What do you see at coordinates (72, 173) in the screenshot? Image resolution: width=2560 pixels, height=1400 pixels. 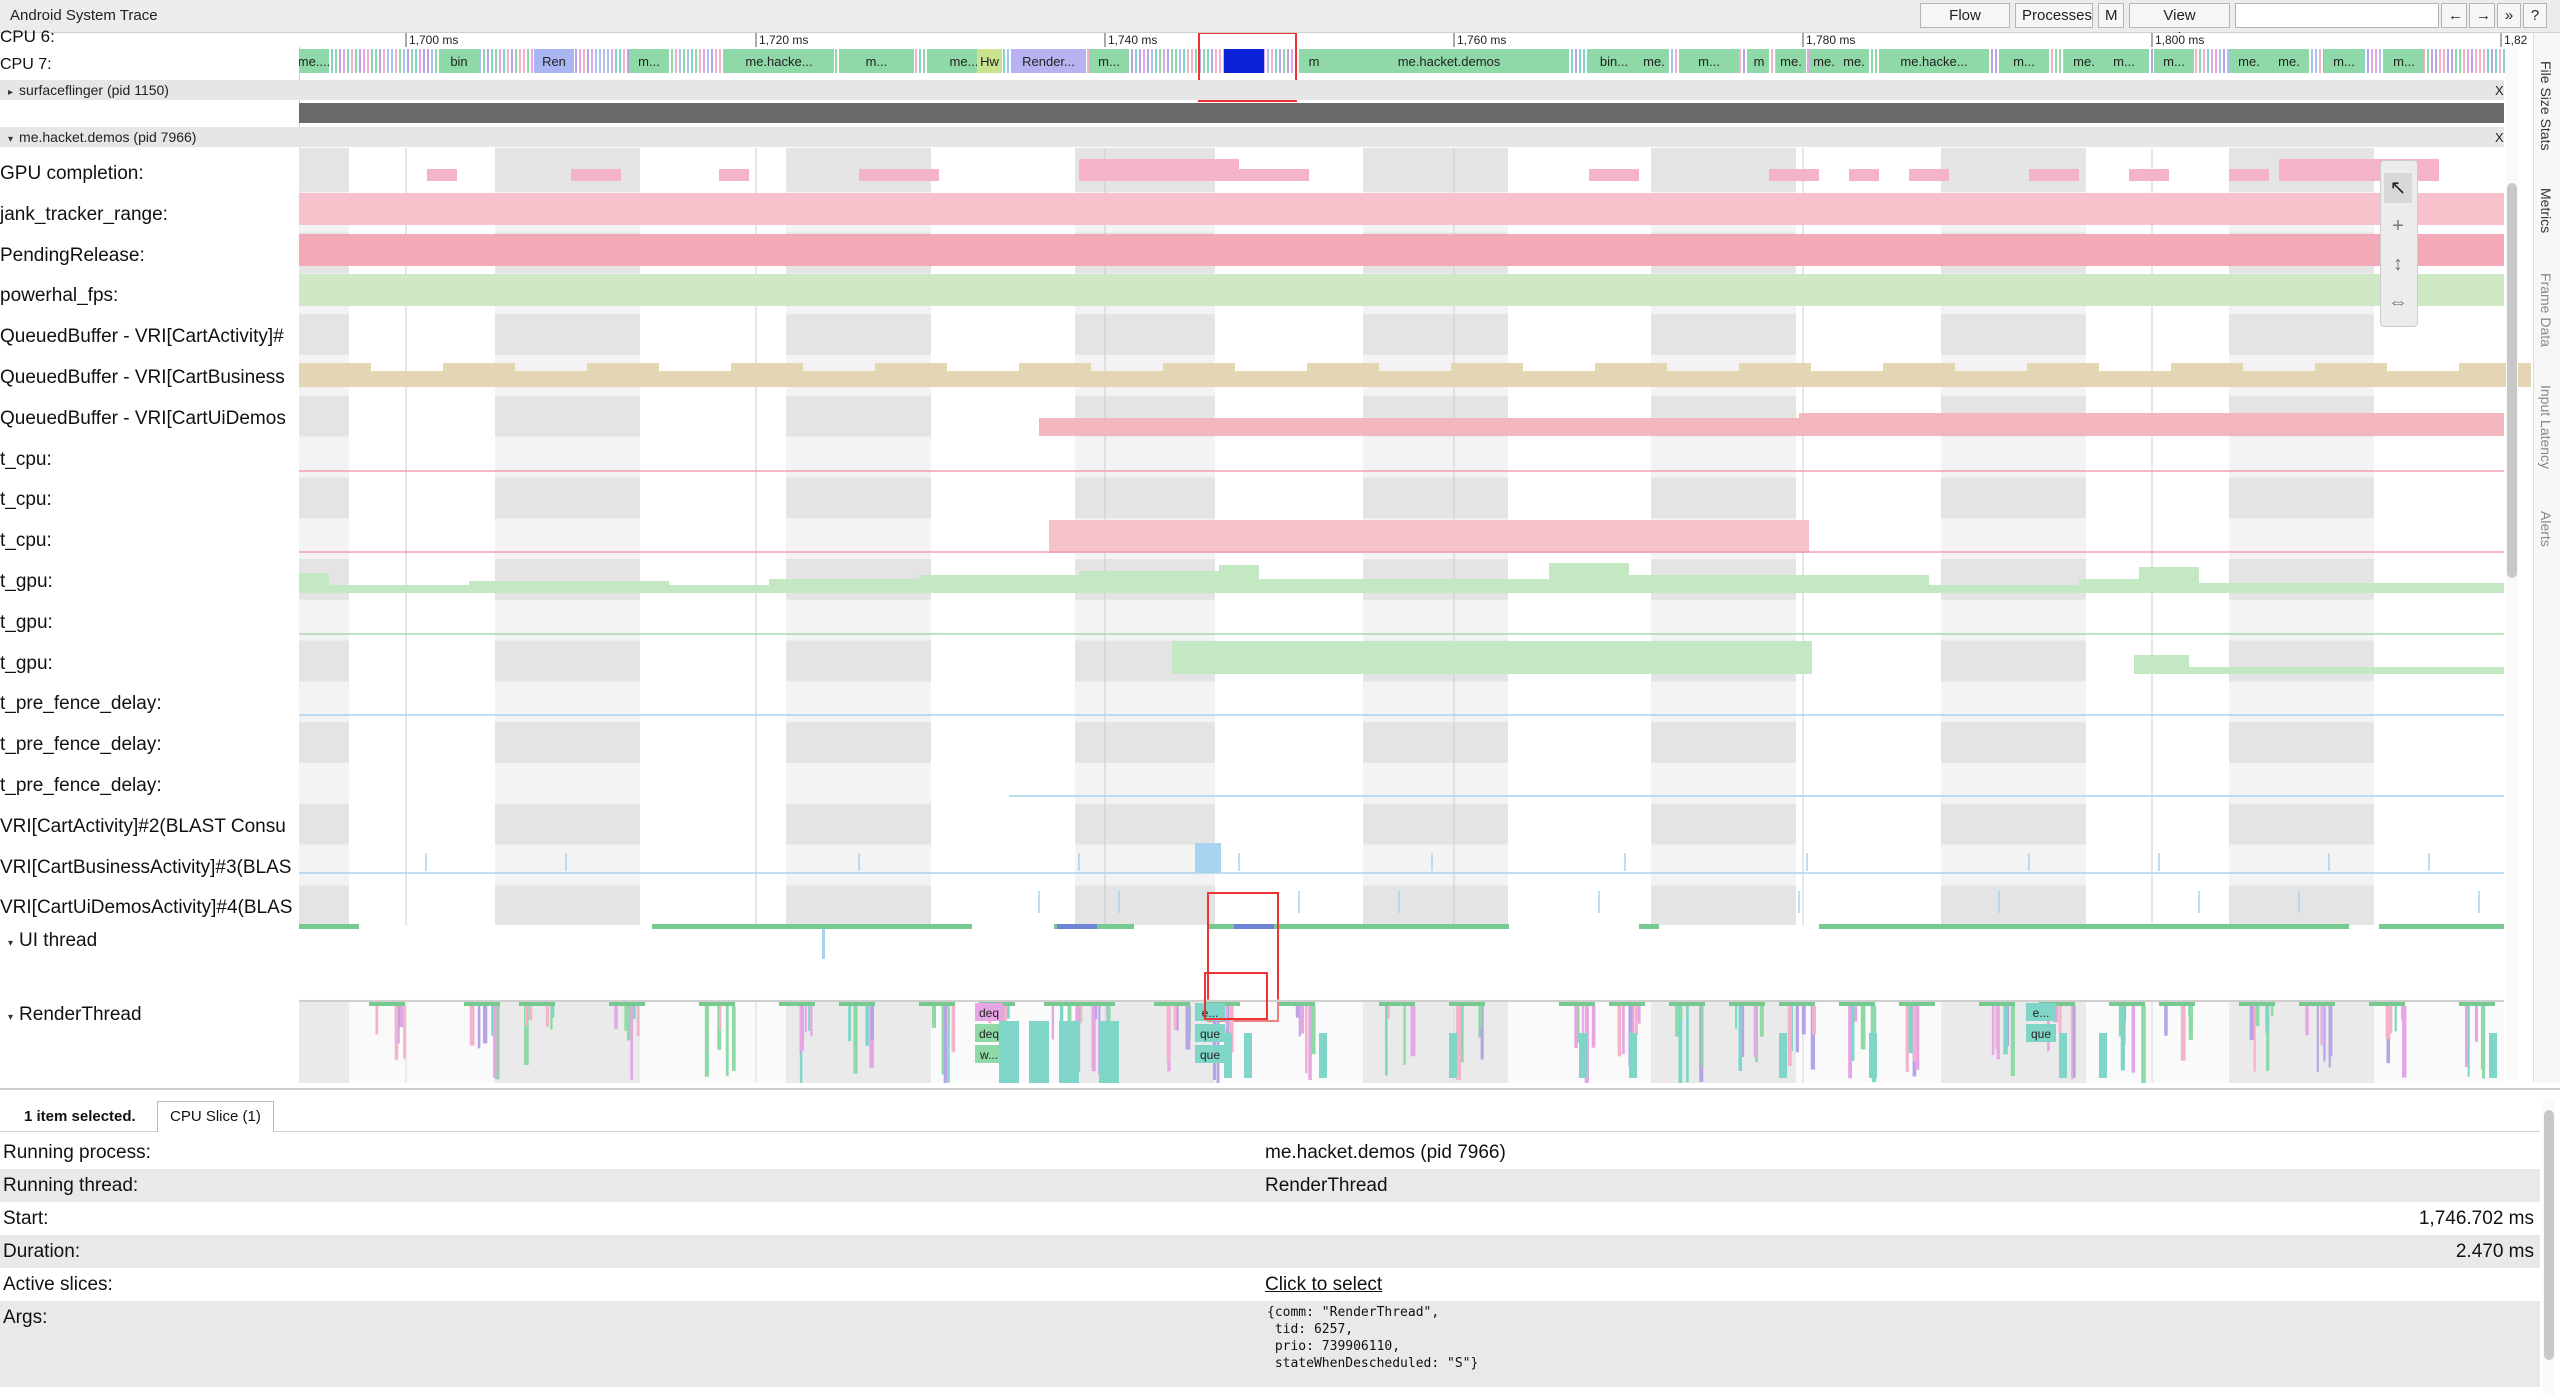 I see `track-label: GPU completion:` at bounding box center [72, 173].